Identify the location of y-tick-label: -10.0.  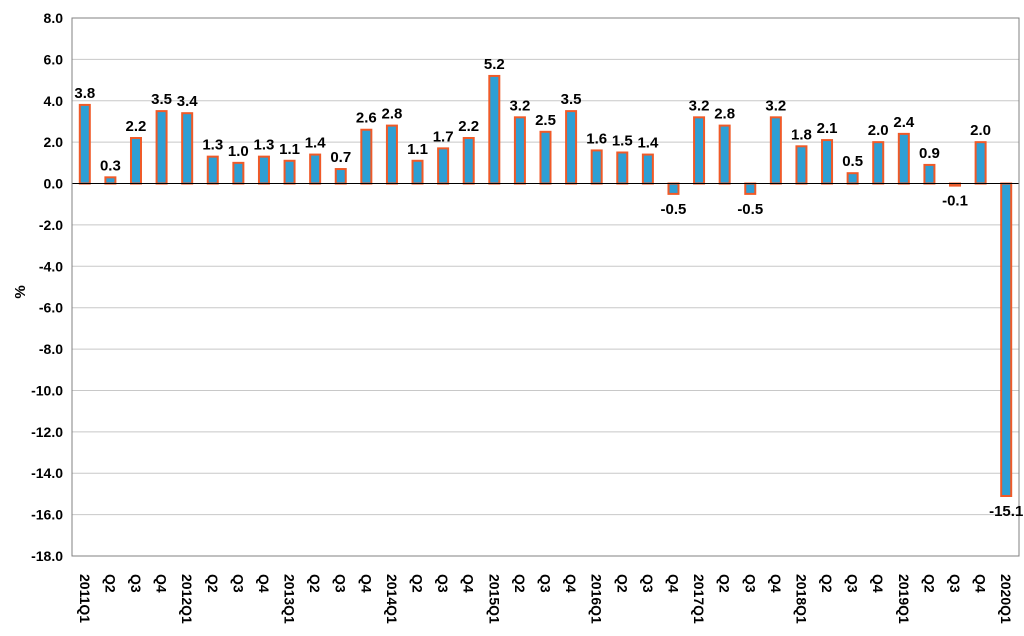
(47, 390).